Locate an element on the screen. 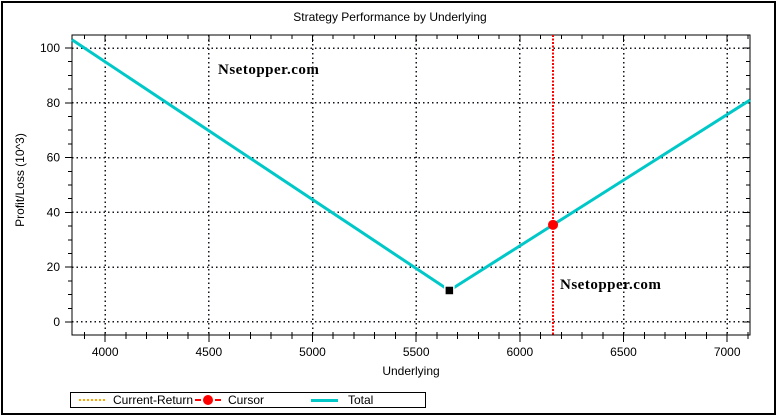 The width and height of the screenshot is (780, 418). watermark-top: Nsetopper.com is located at coordinates (269, 70).